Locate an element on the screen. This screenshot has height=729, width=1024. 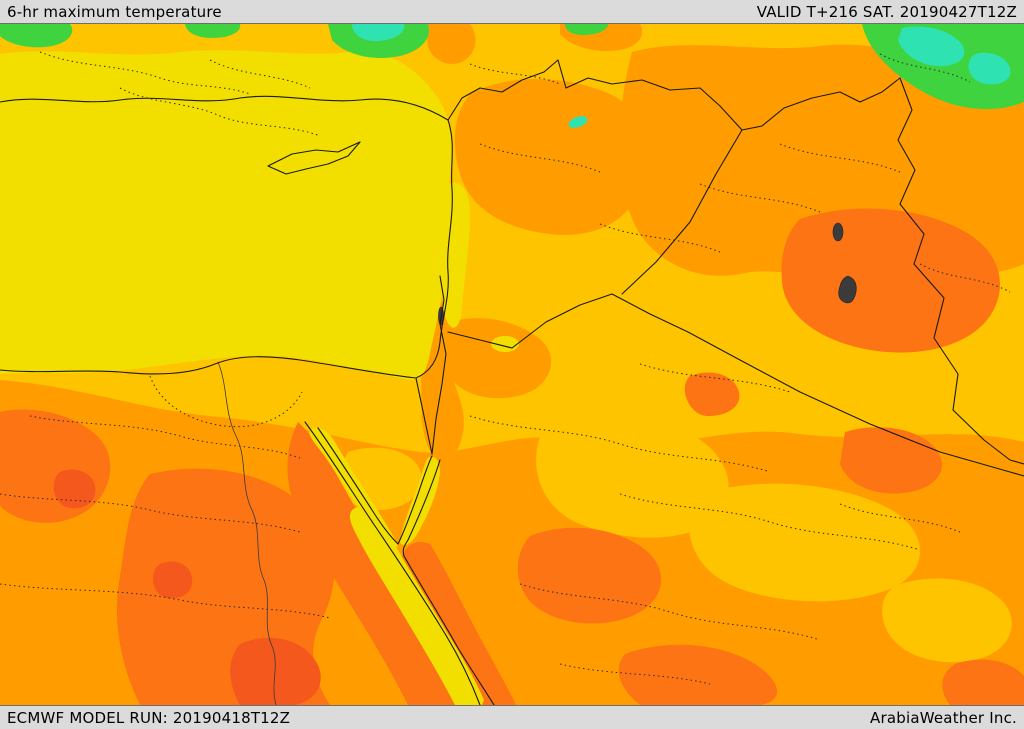
map-title: 6-hr maximum temperature is located at coordinates (114, 11).